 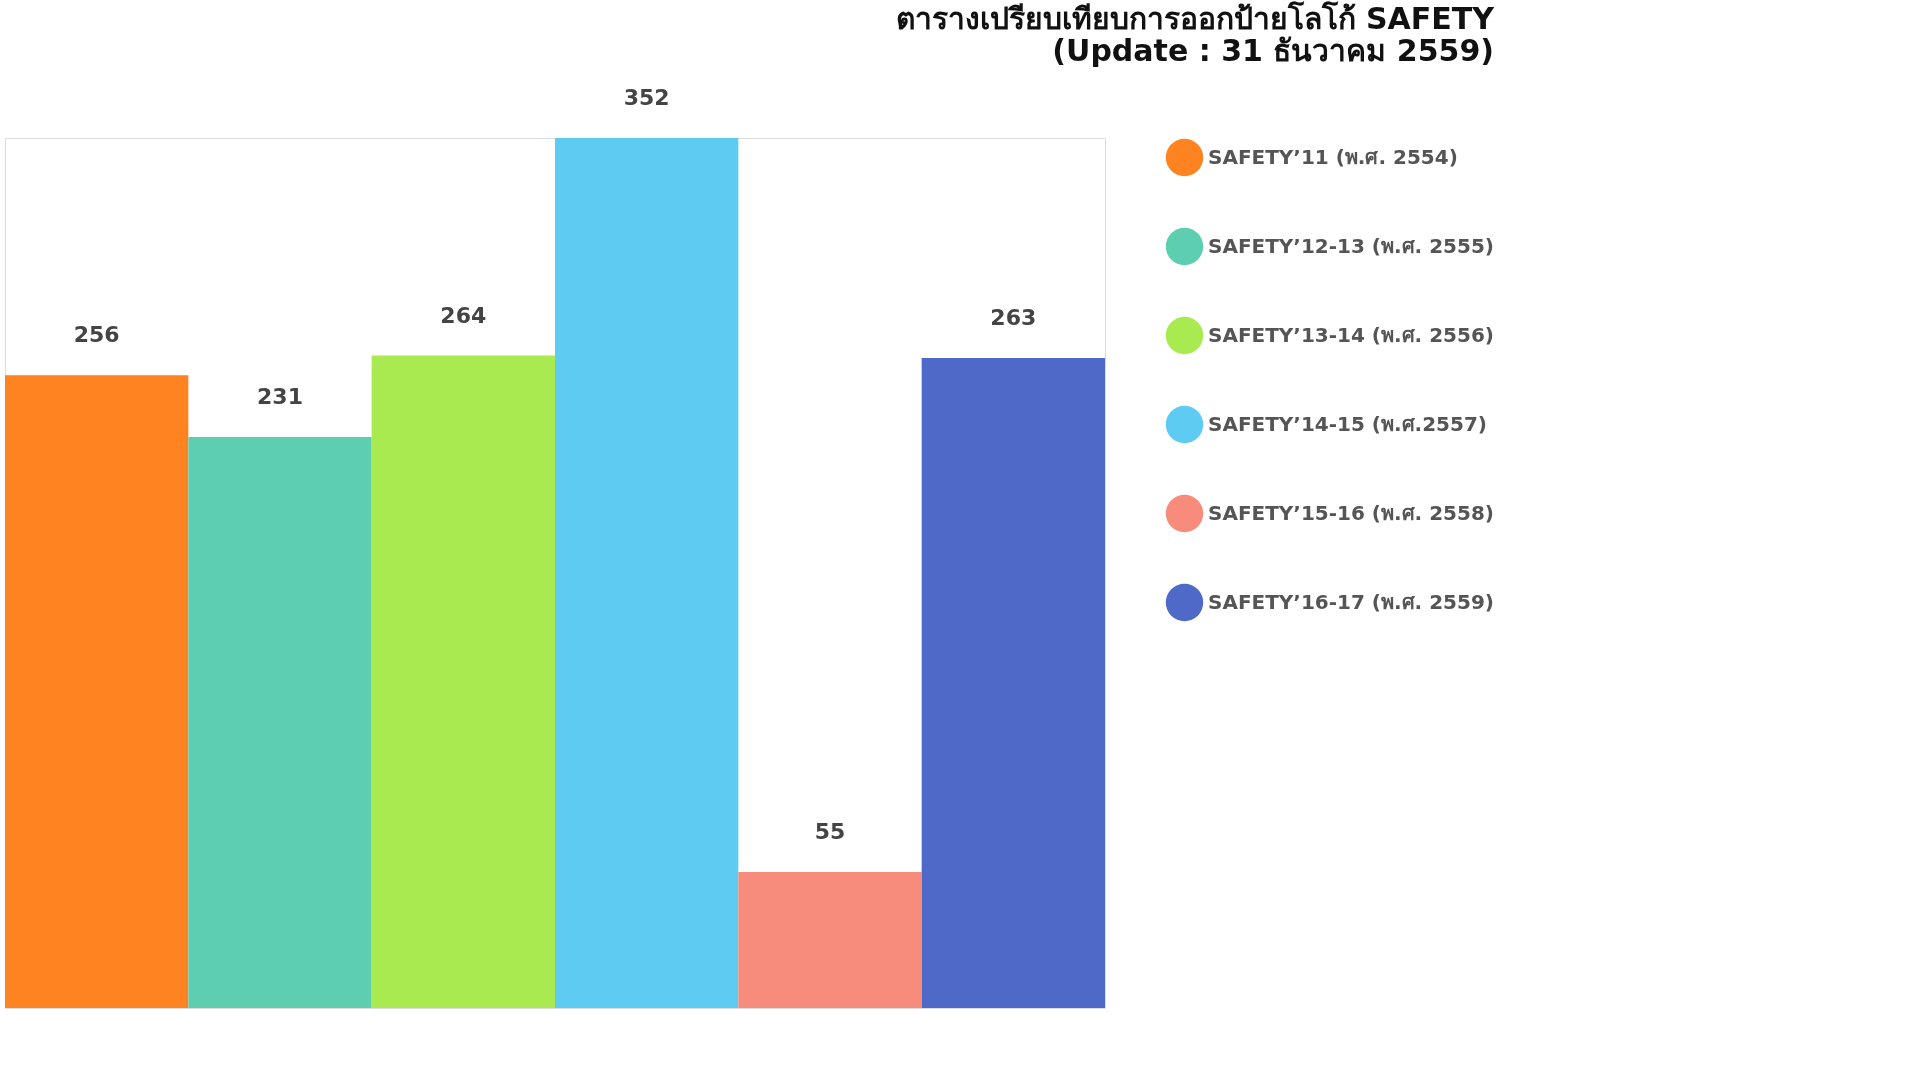 I want to click on text: (Update : 31 ธันวาคม 2559), so click(x=1273, y=50).